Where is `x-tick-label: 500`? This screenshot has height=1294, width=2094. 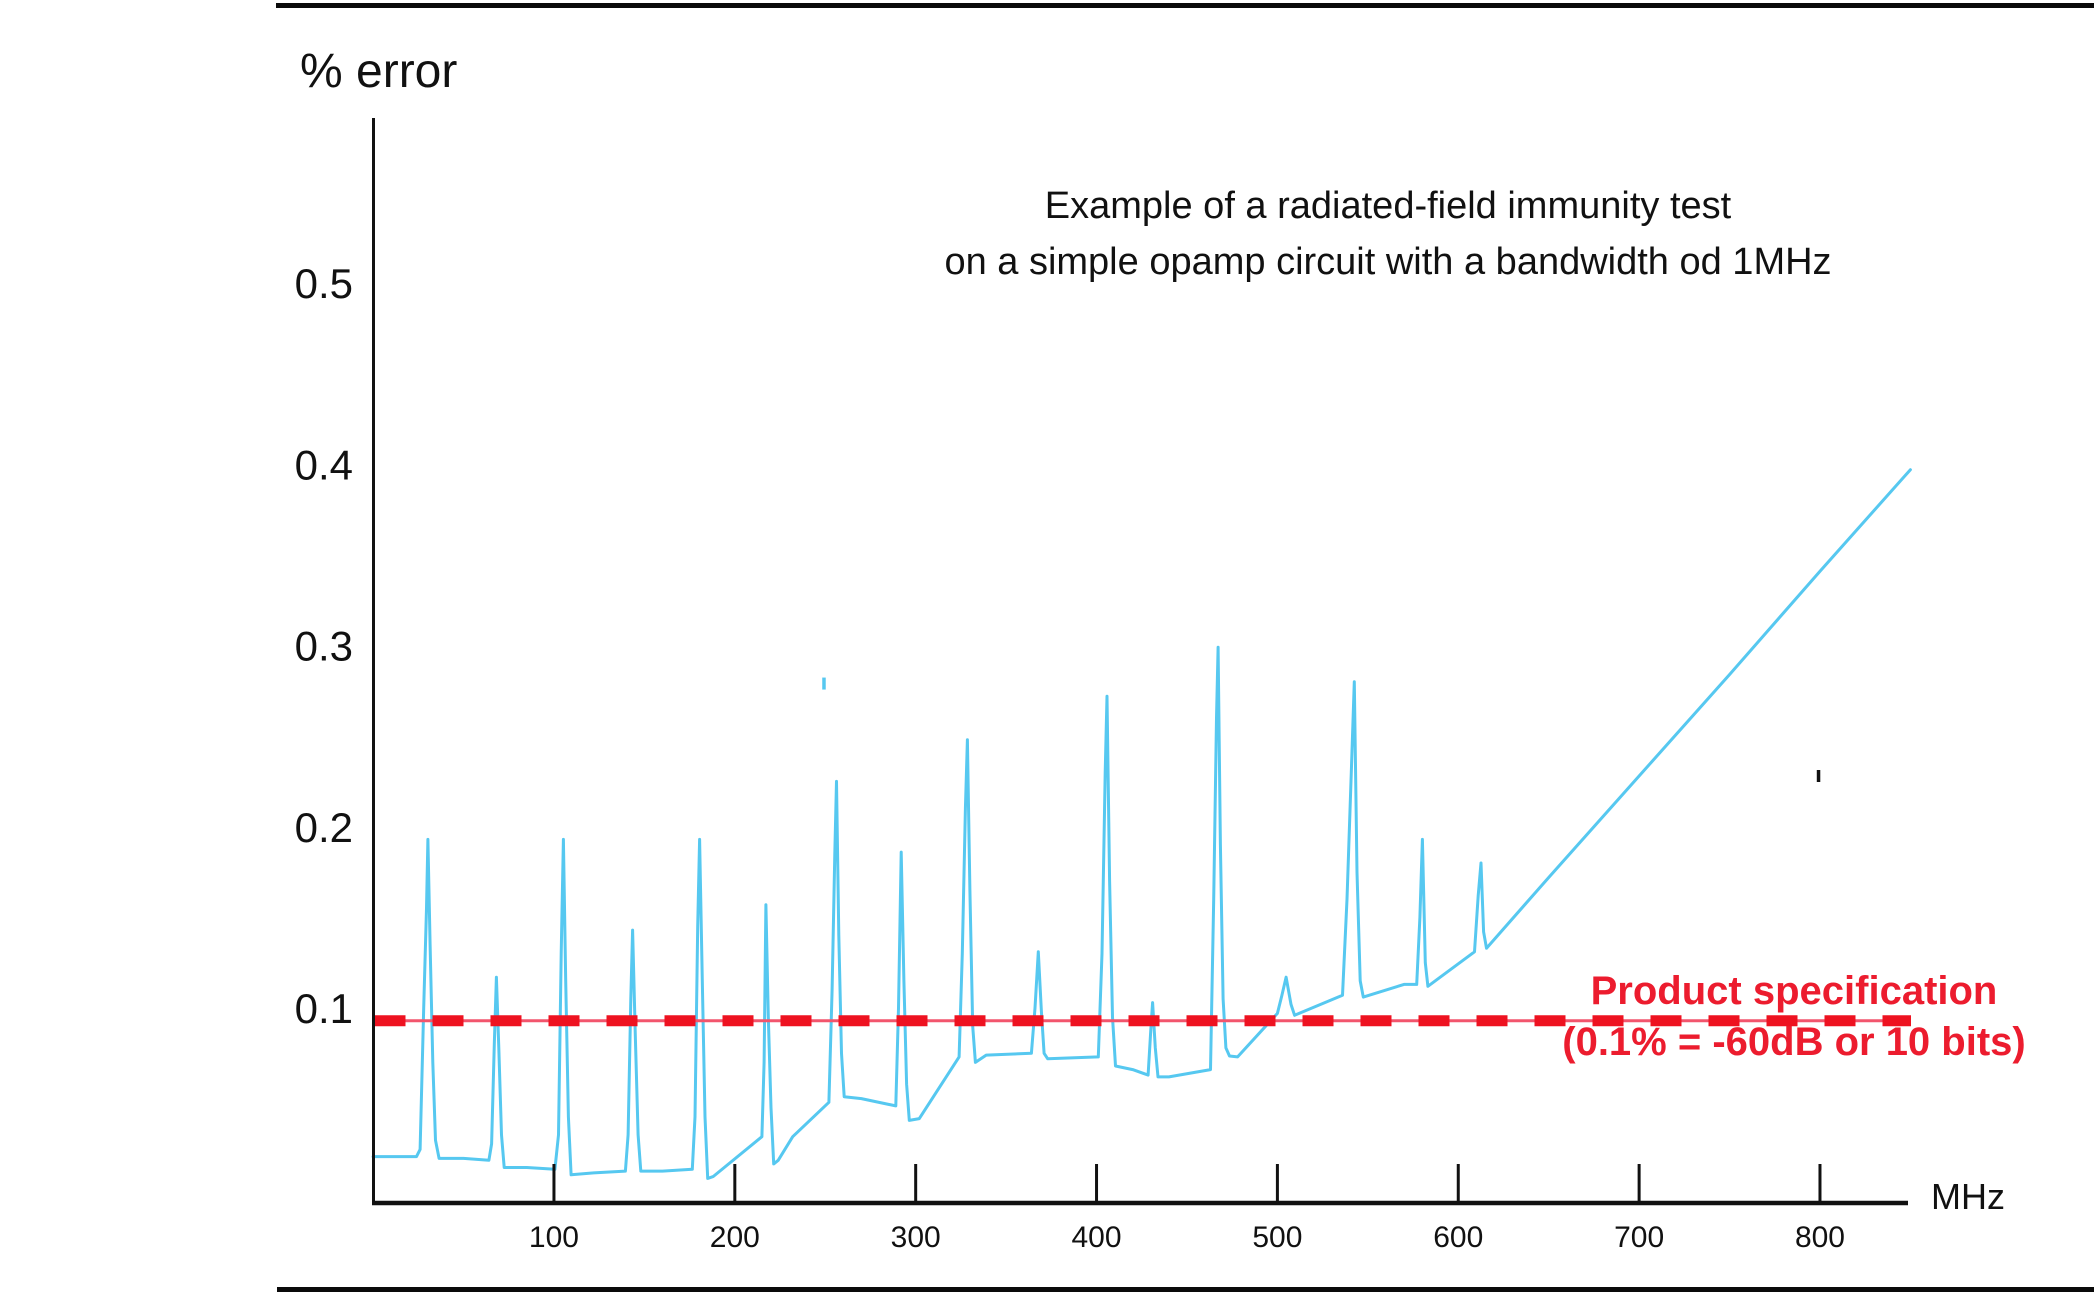 x-tick-label: 500 is located at coordinates (1277, 1237).